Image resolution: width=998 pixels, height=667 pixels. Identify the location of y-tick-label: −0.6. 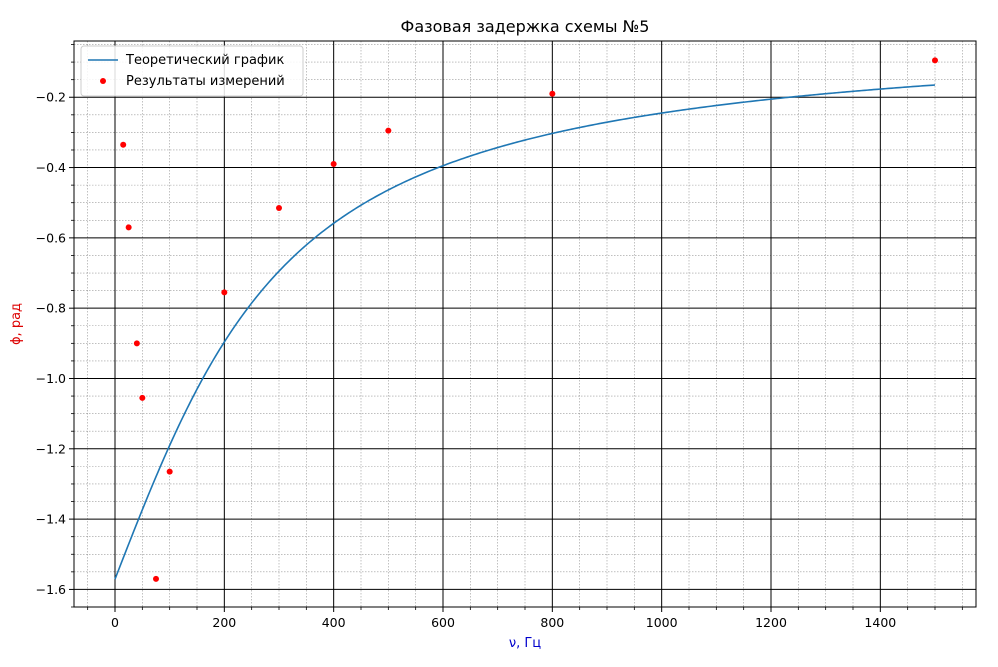
(51, 237).